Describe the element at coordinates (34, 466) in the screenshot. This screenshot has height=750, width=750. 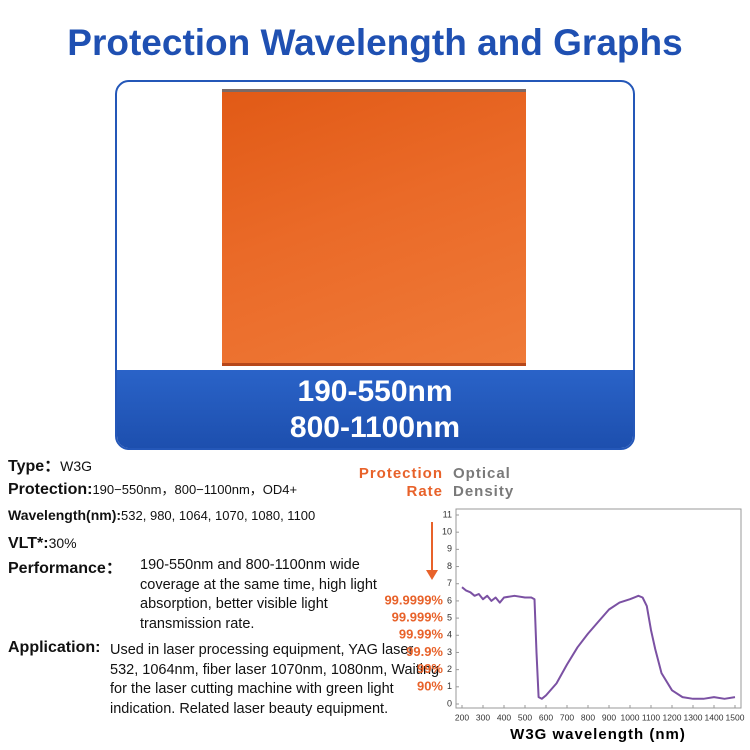
I see `spec-label: Type：` at that location.